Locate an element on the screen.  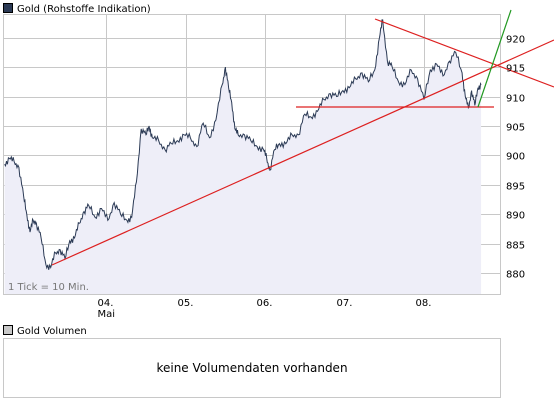
price-legend-swatch is located at coordinates (8, 8).